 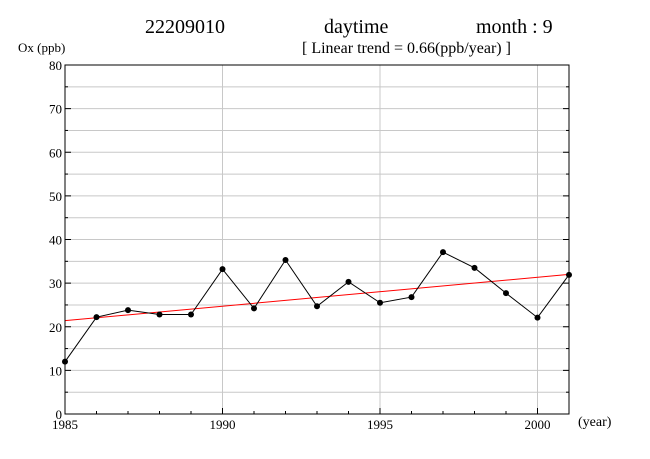 I want to click on x-tick-label: 1985, so click(x=65, y=424).